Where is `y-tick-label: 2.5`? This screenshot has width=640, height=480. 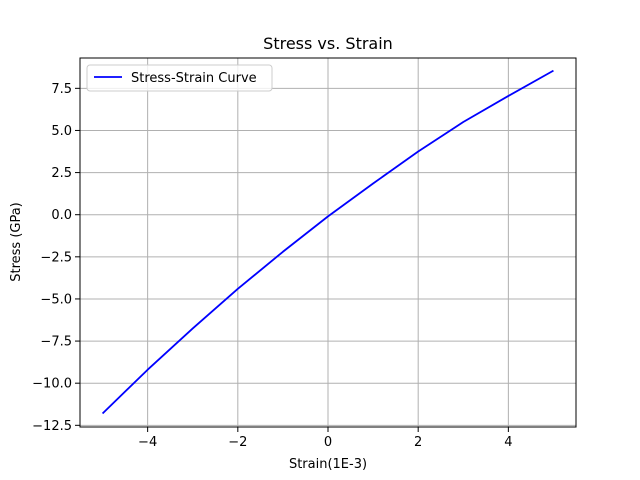
y-tick-label: 2.5 is located at coordinates (61, 173).